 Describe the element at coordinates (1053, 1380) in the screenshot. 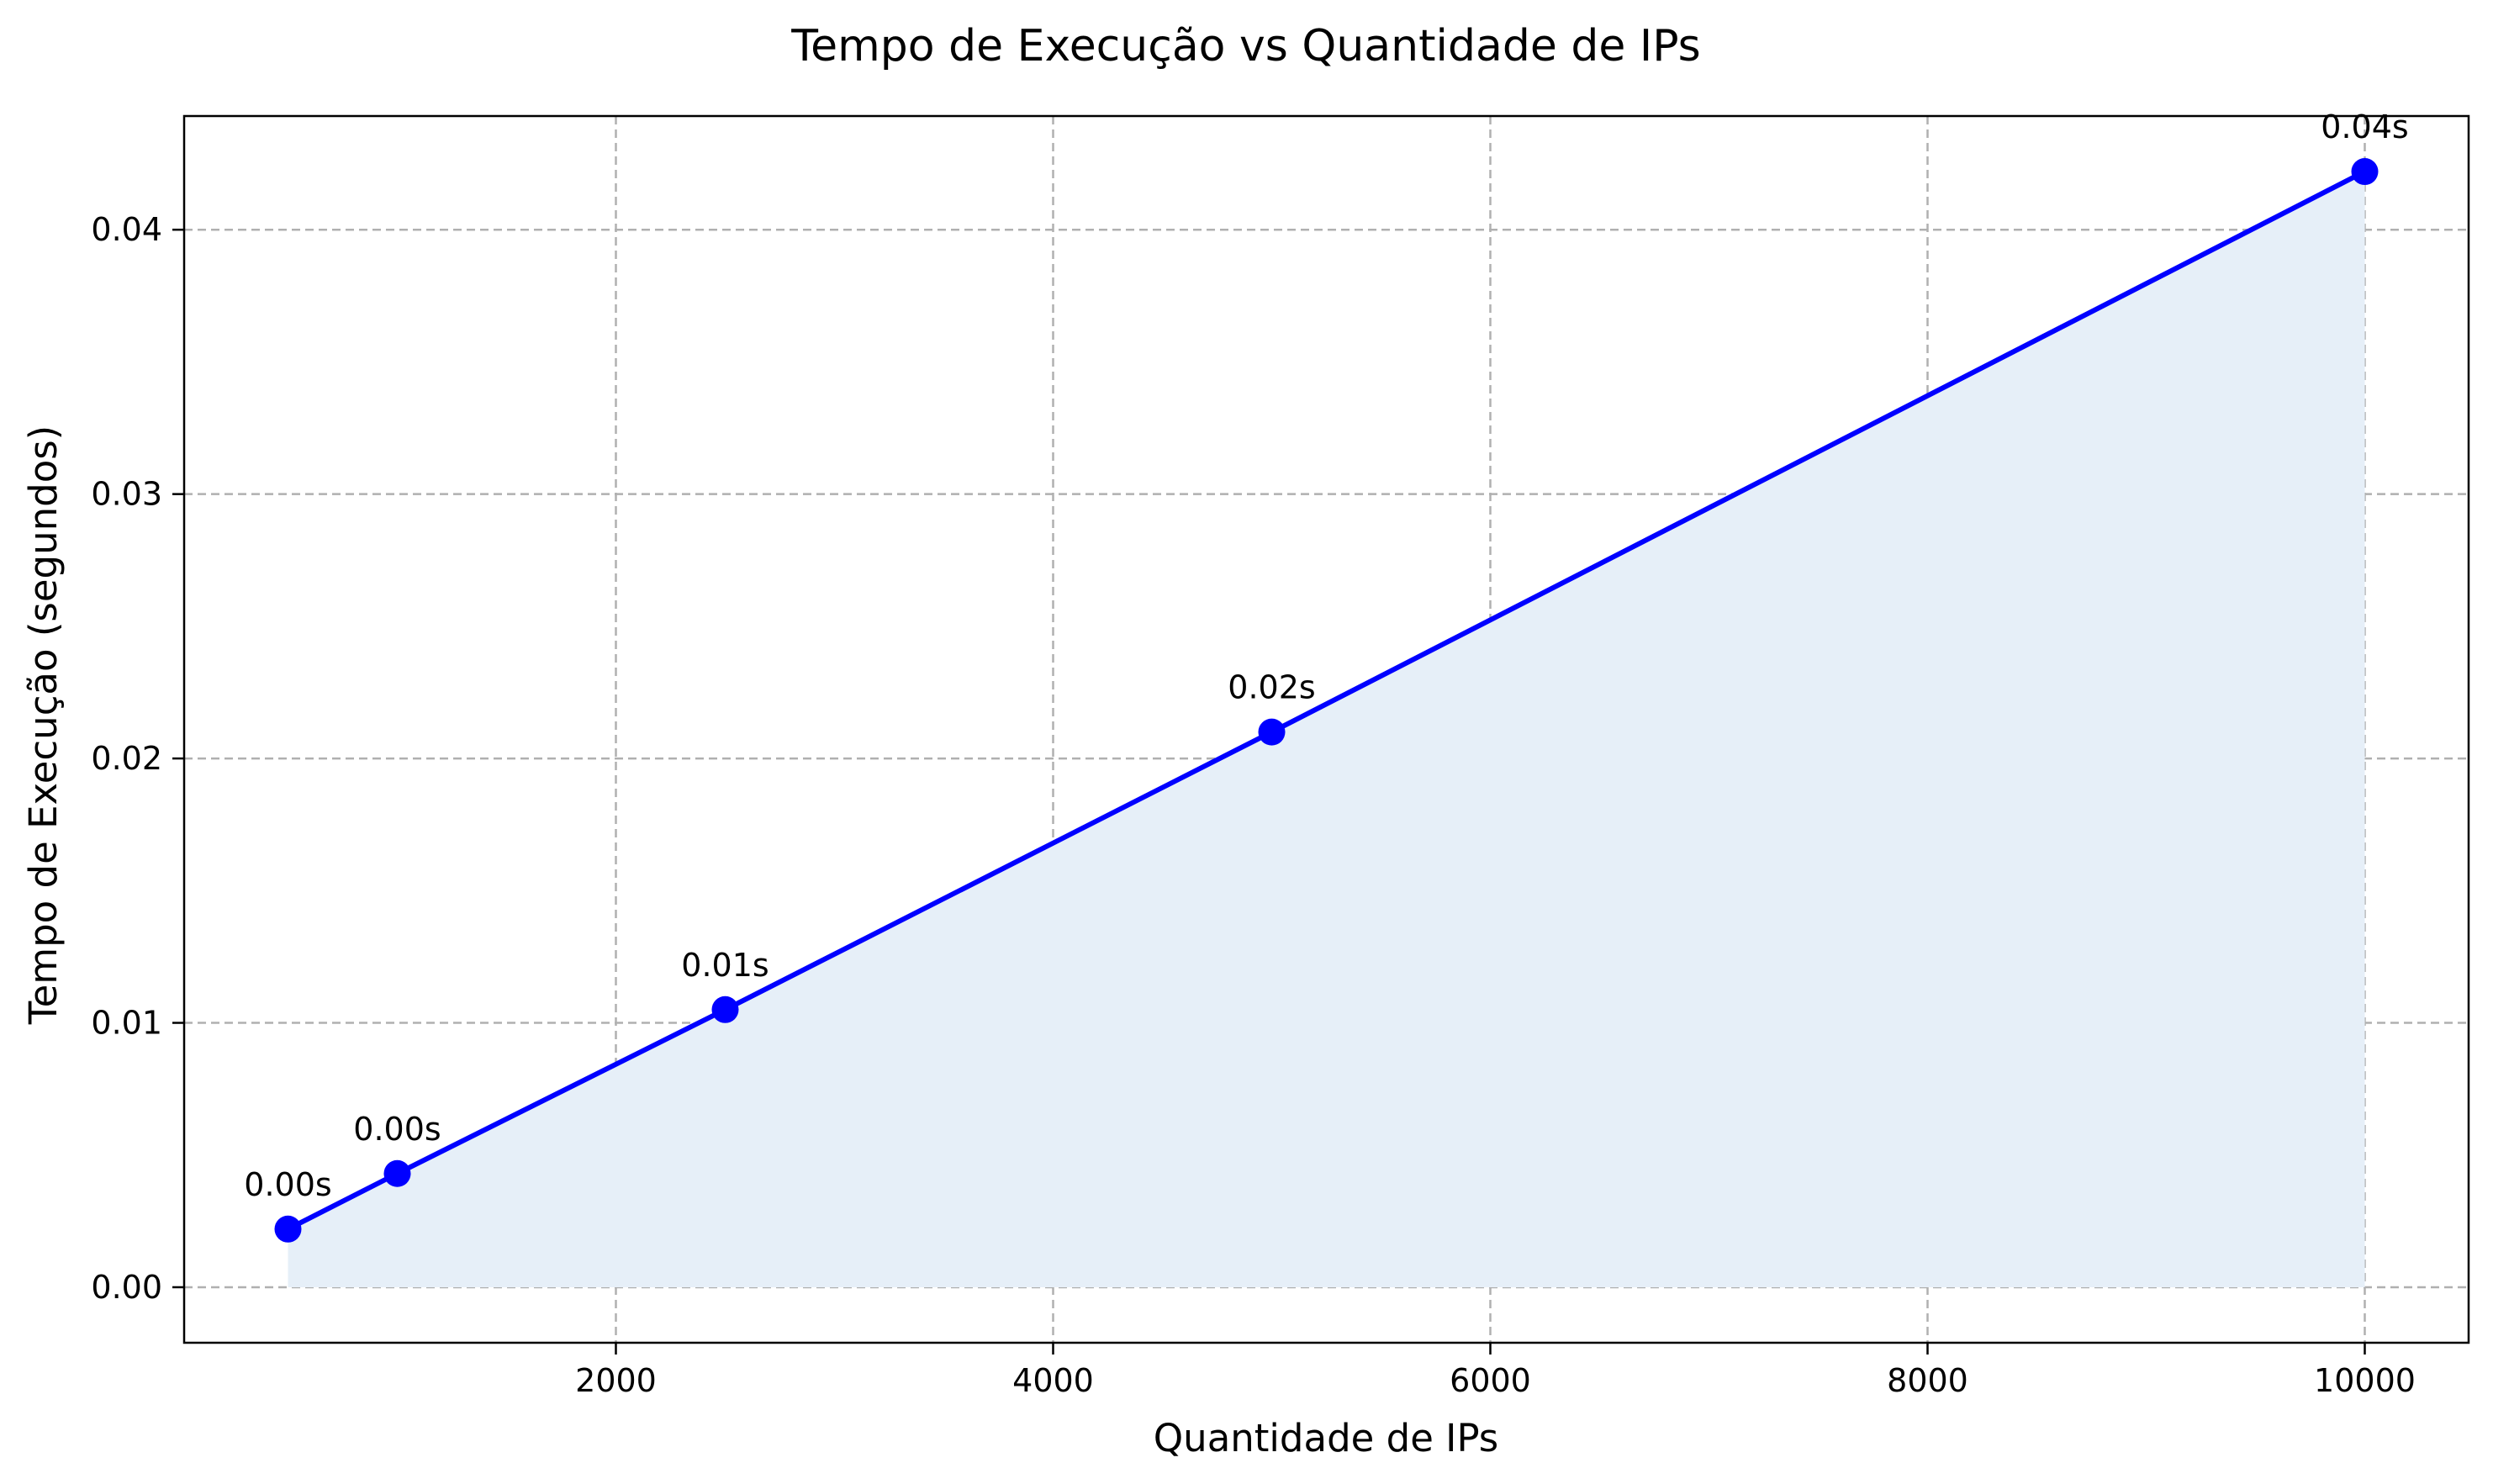

I see `x-tick-label: 4000` at that location.